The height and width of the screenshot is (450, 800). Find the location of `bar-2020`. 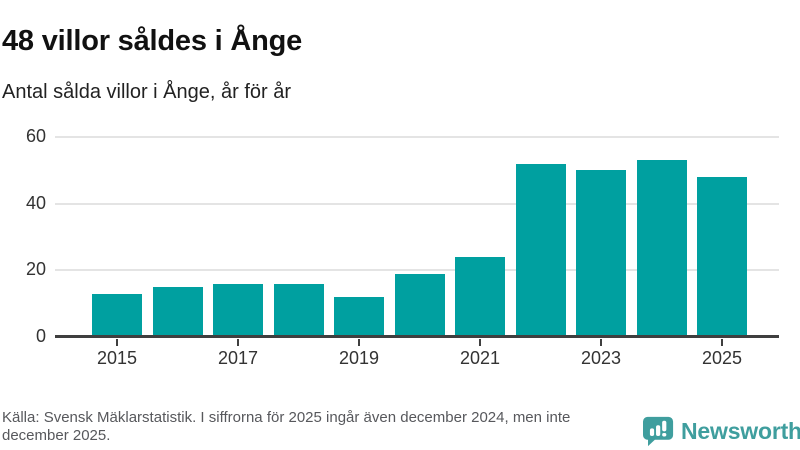

bar-2020 is located at coordinates (419, 305).